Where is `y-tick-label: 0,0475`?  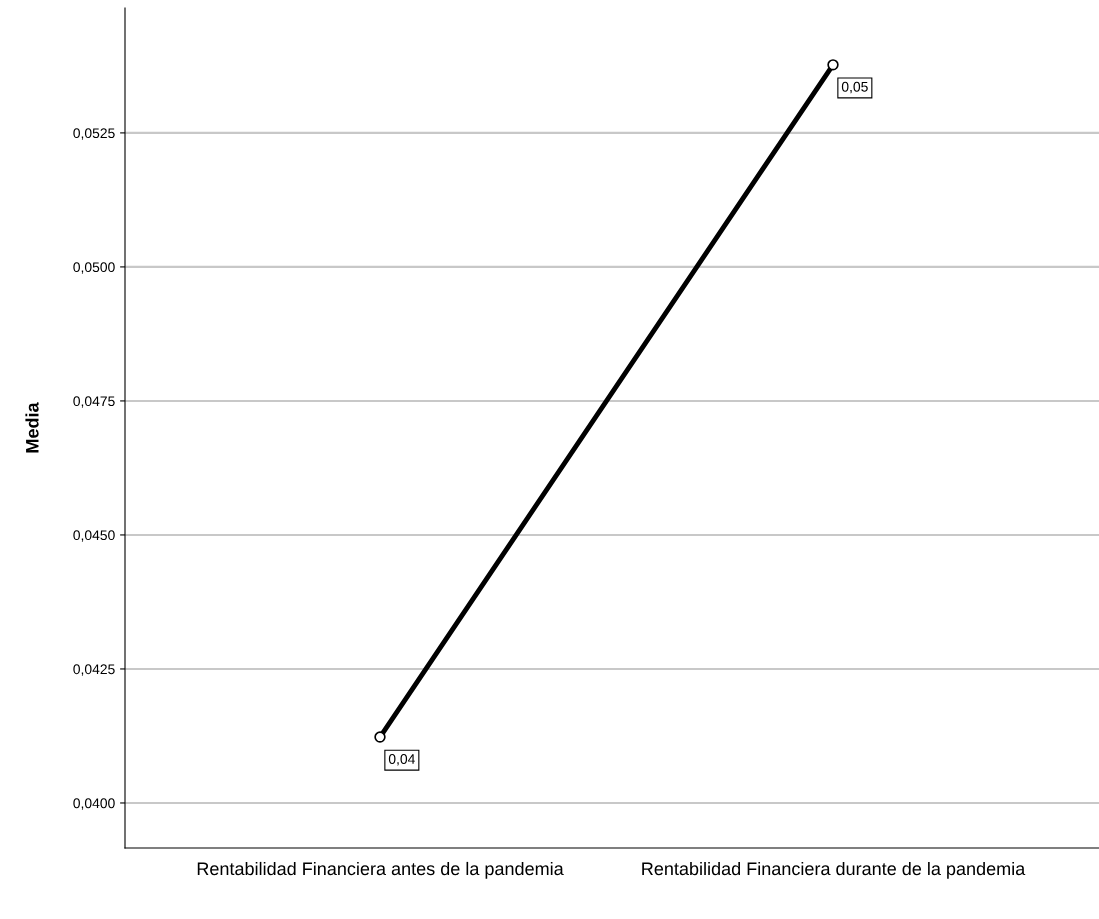 y-tick-label: 0,0475 is located at coordinates (94, 402).